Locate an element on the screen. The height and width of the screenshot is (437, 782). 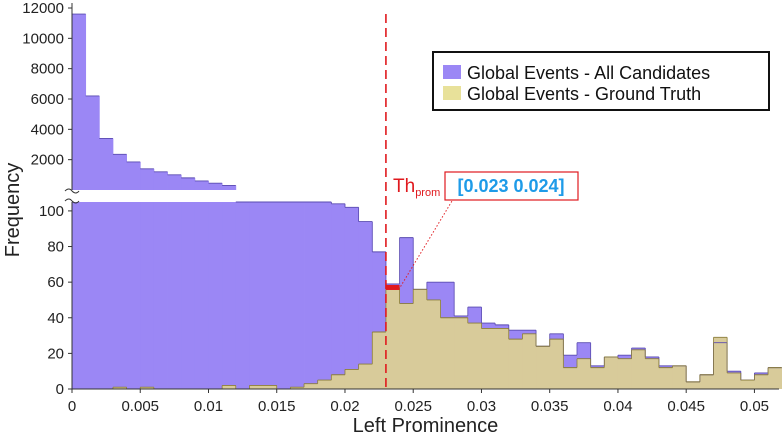
y-tick-label-lower: 0 is located at coordinates (60, 389).